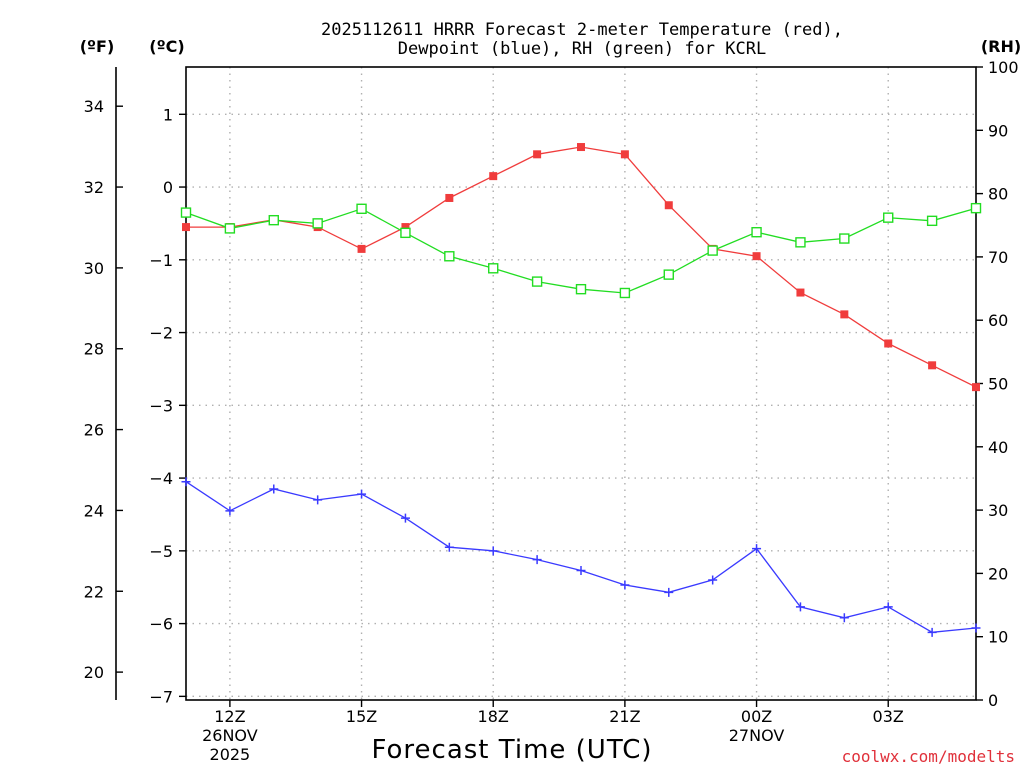 This screenshot has width=1024, height=768. What do you see at coordinates (94, 106) in the screenshot?
I see `fahrenheit-tick-label: 34` at bounding box center [94, 106].